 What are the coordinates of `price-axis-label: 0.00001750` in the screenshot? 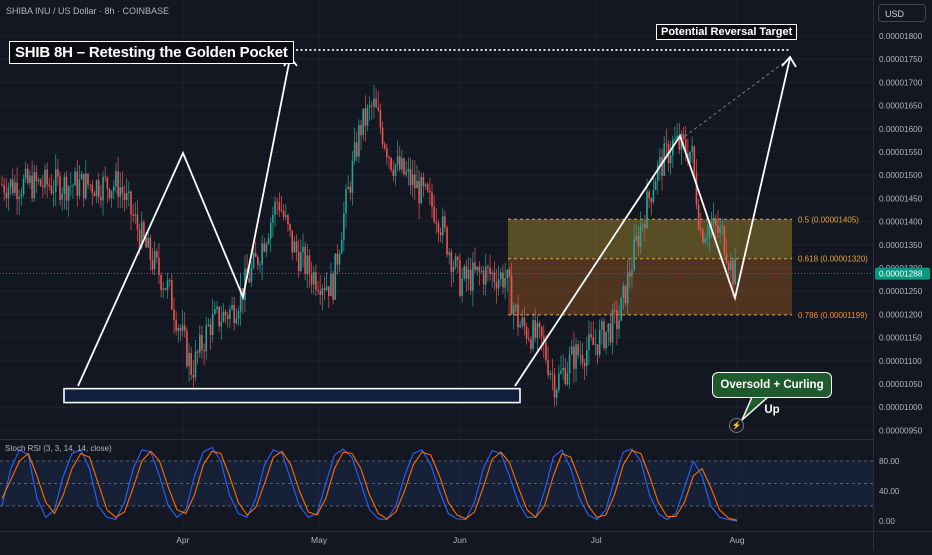 It's located at (901, 59).